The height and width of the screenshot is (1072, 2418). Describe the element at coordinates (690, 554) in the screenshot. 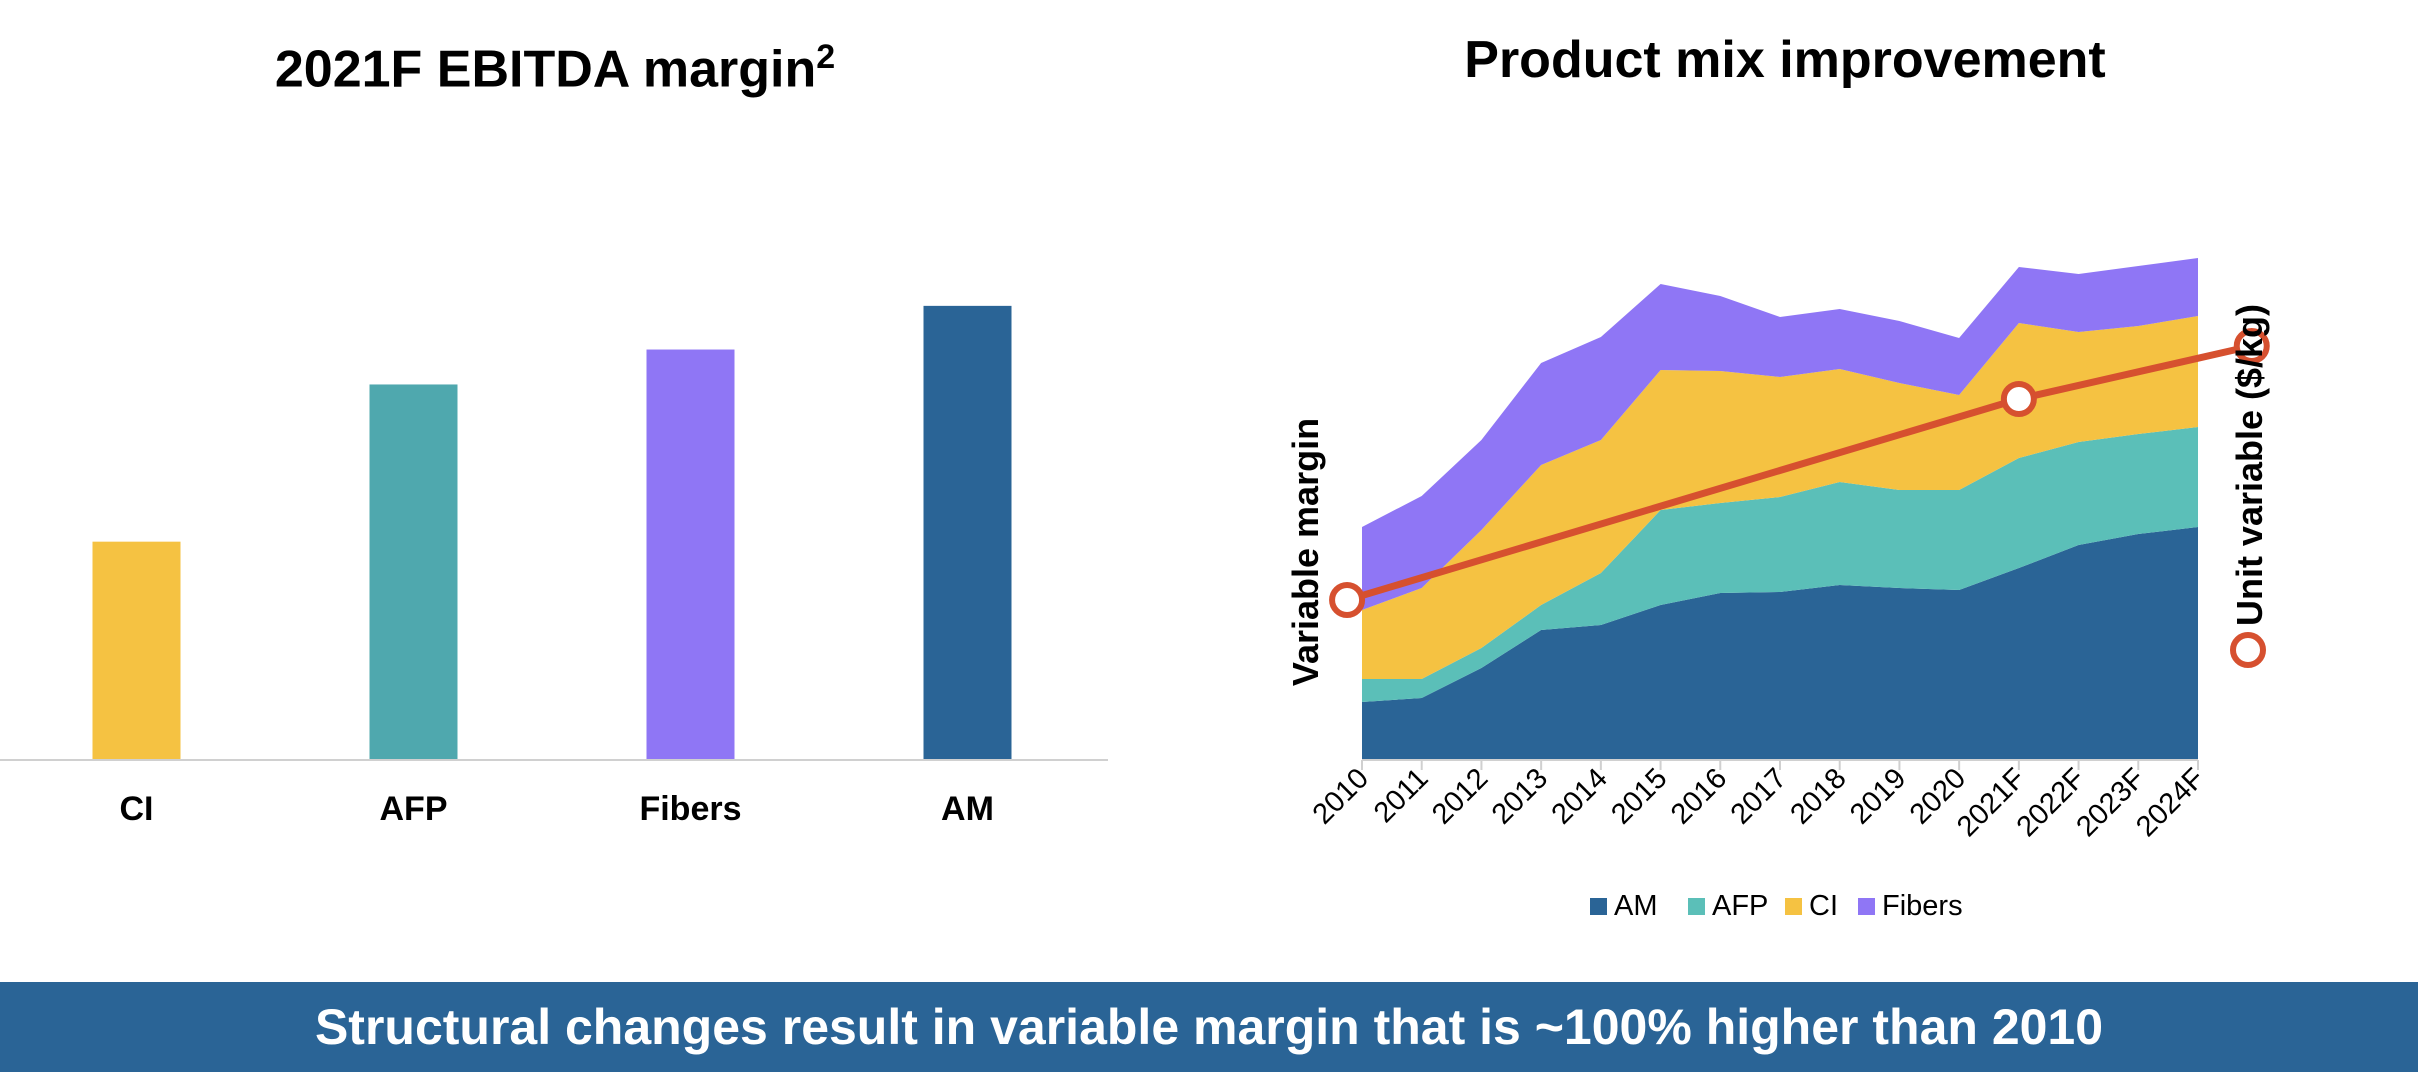

I see `bar-fibers` at that location.